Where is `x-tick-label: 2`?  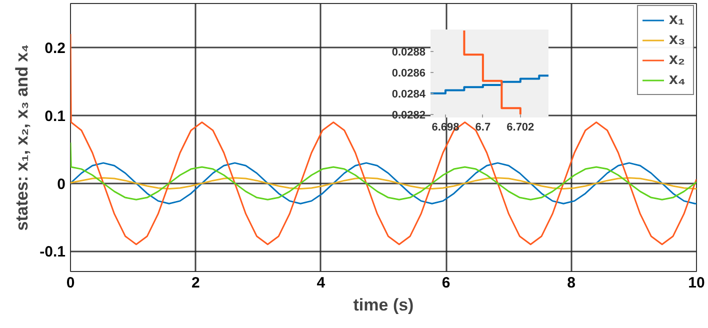 x-tick-label: 2 is located at coordinates (196, 283).